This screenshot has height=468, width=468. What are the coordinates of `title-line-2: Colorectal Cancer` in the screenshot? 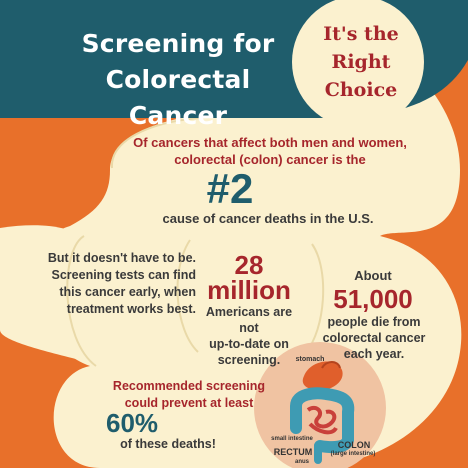 It's located at (178, 97).